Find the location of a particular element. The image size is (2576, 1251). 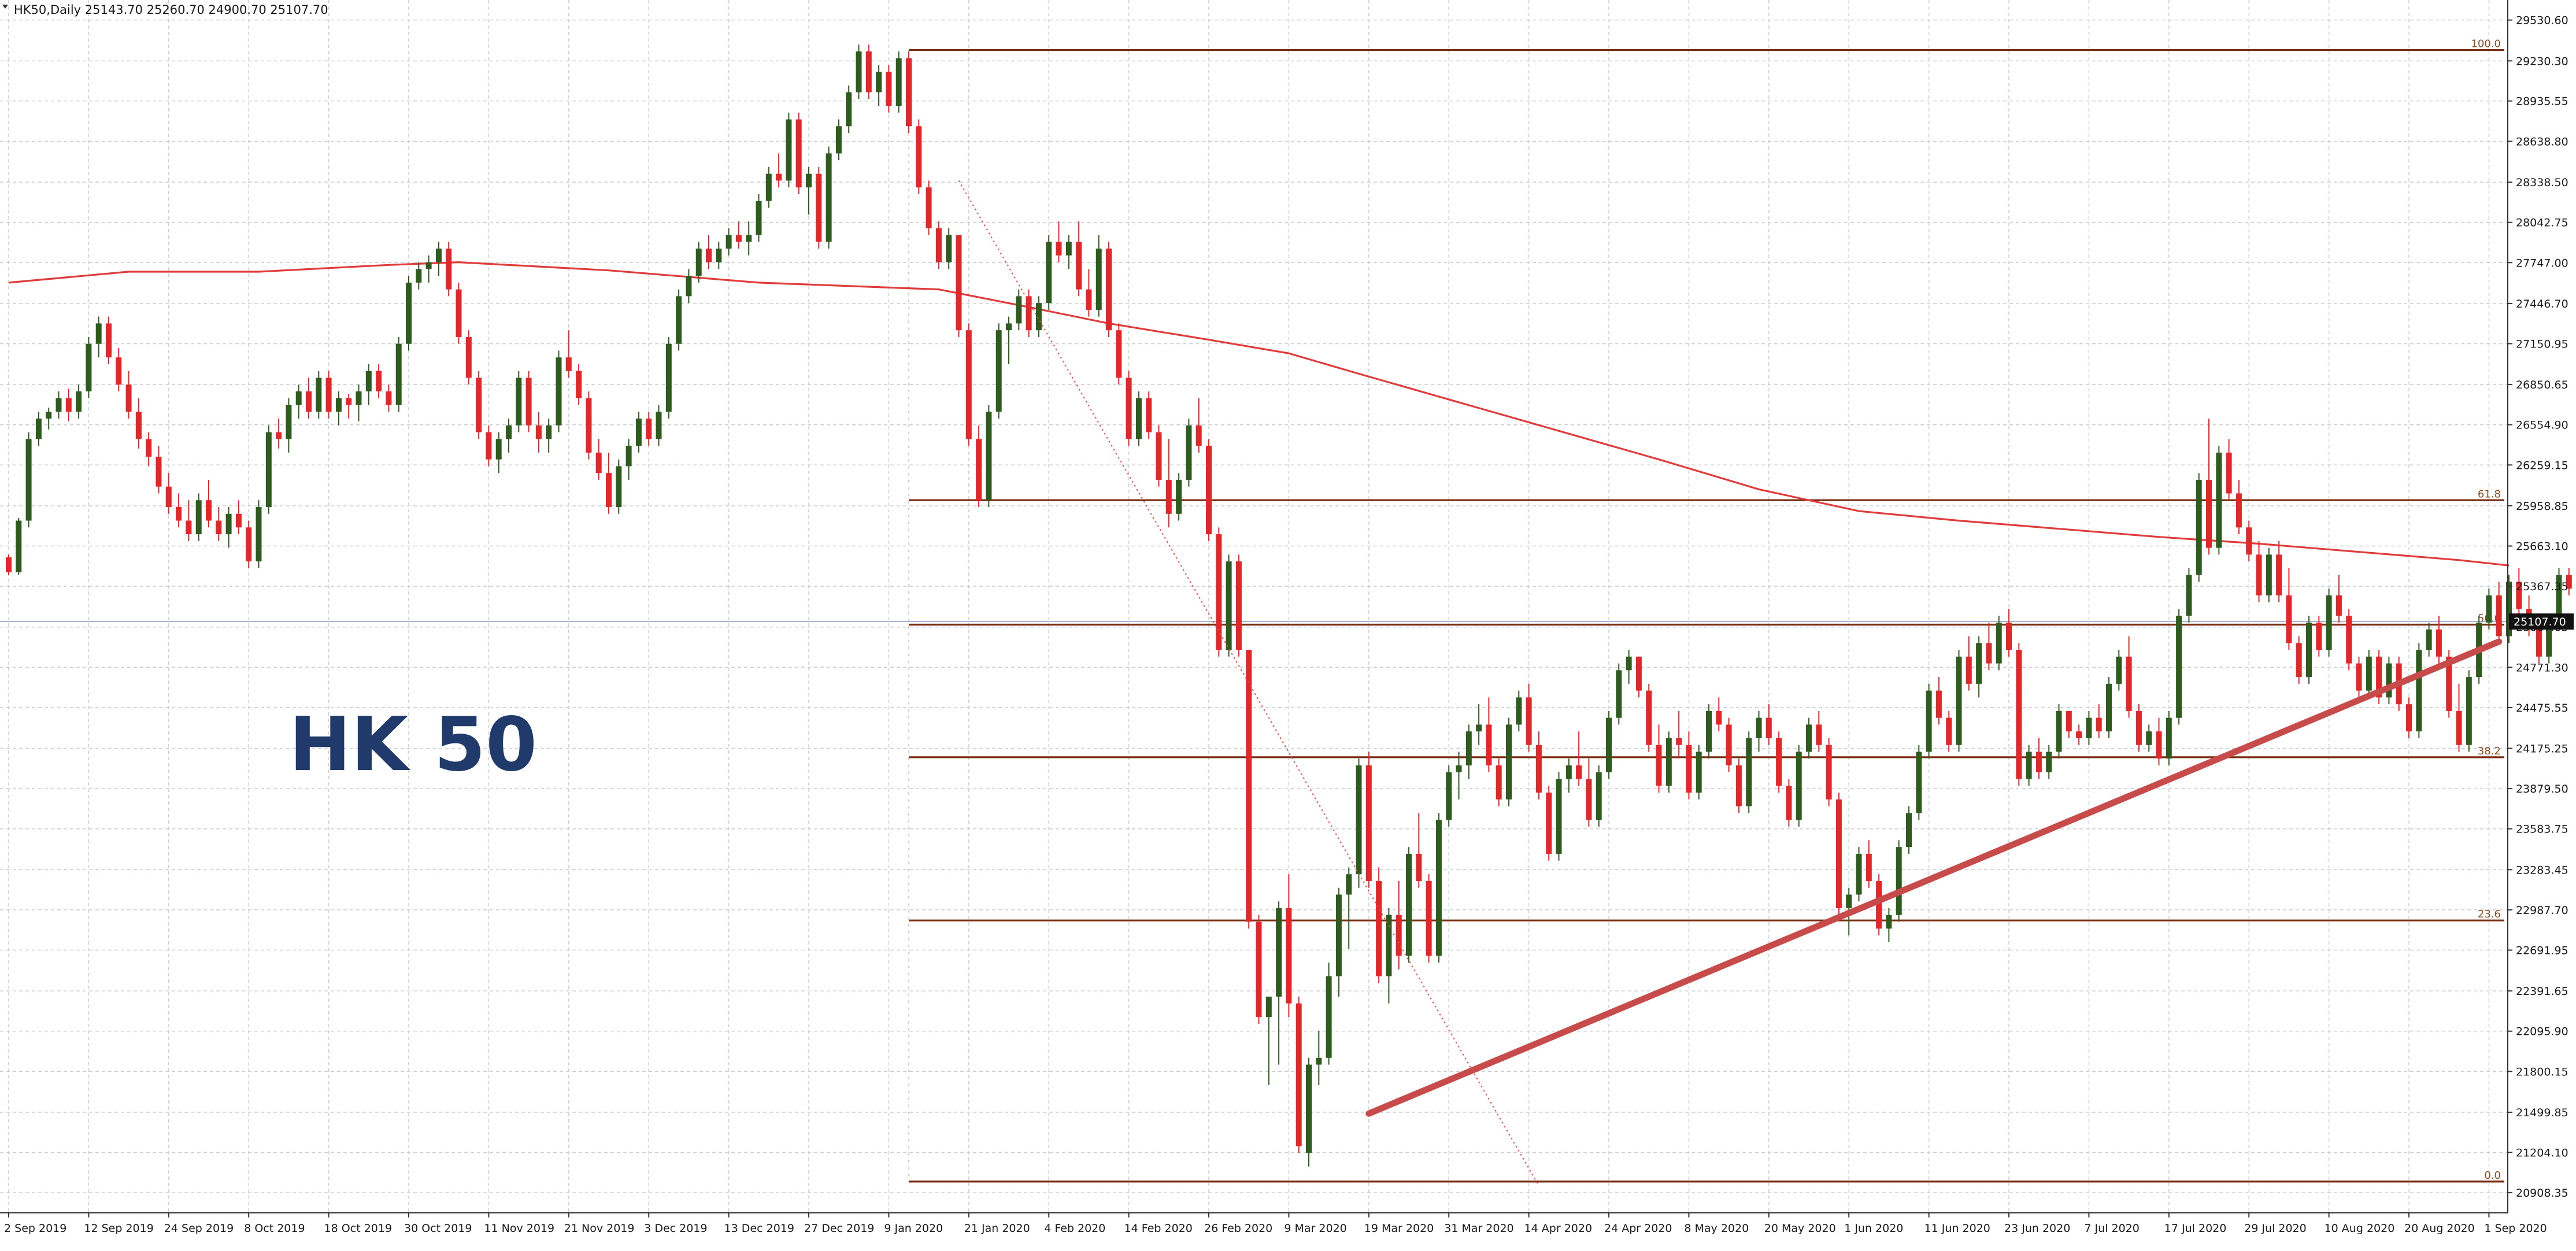

collapse-triangle-icon is located at coordinates (5, 7).